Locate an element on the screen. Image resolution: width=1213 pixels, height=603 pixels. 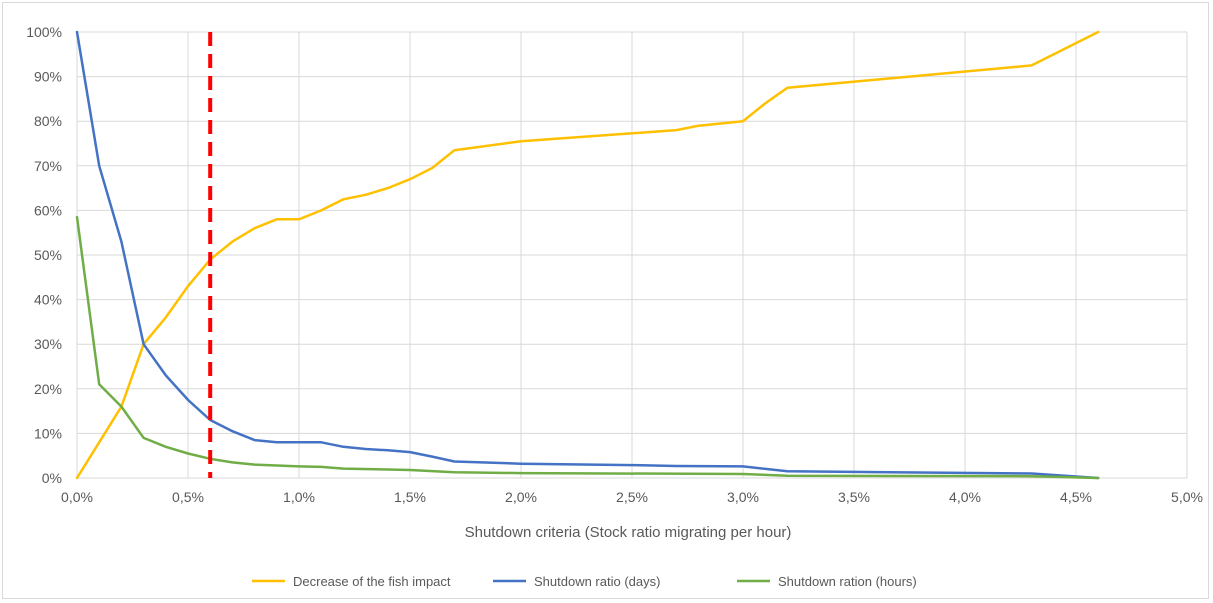
y-tick-label: 50% is located at coordinates (48, 255).